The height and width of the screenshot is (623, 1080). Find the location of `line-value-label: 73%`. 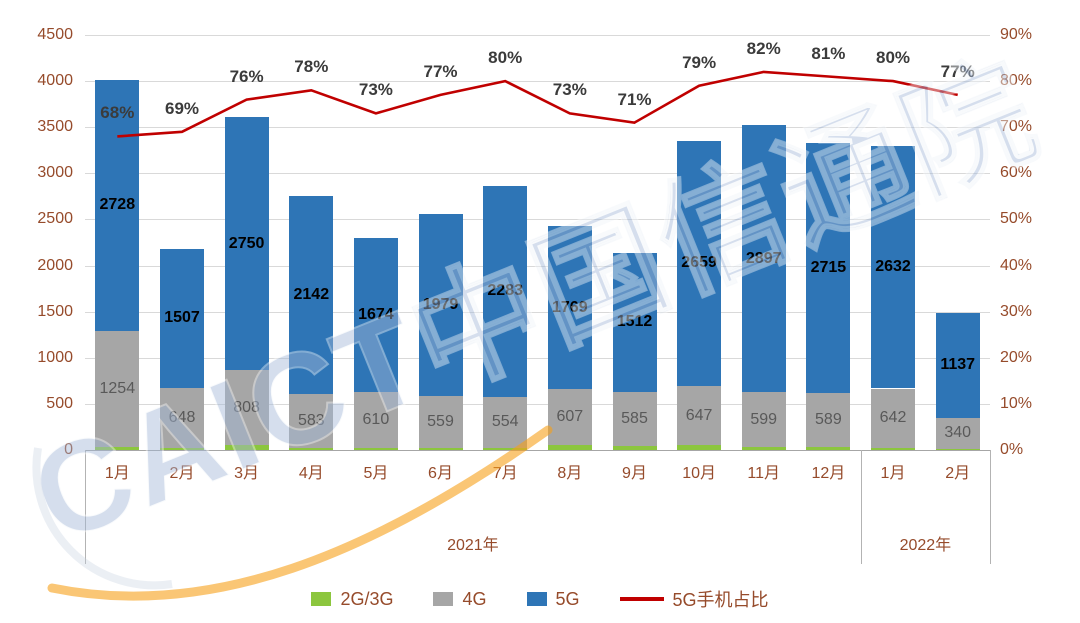

line-value-label: 73% is located at coordinates (569, 90).